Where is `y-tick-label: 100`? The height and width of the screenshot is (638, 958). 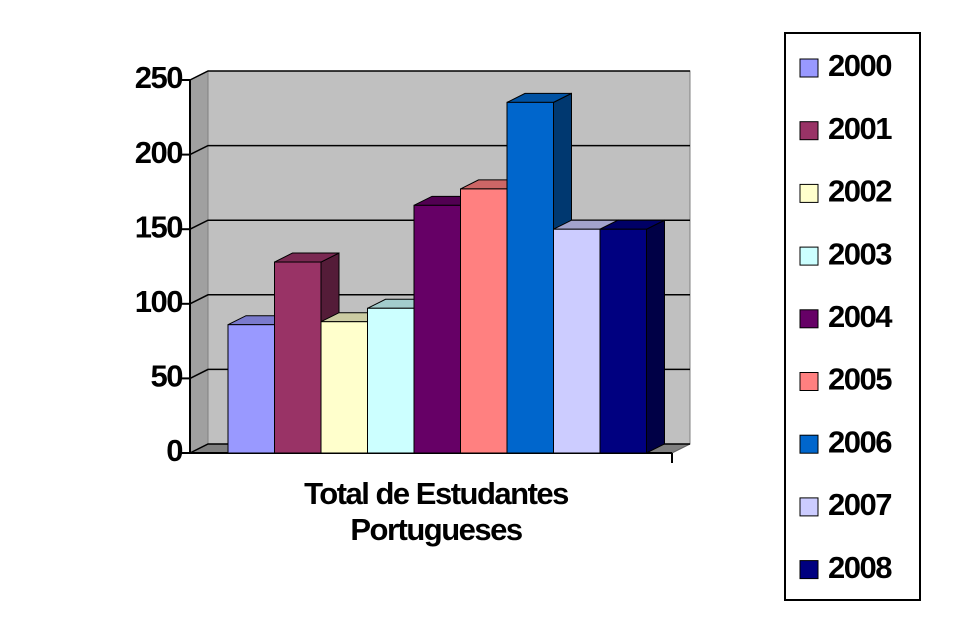 y-tick-label: 100 is located at coordinates (158, 301).